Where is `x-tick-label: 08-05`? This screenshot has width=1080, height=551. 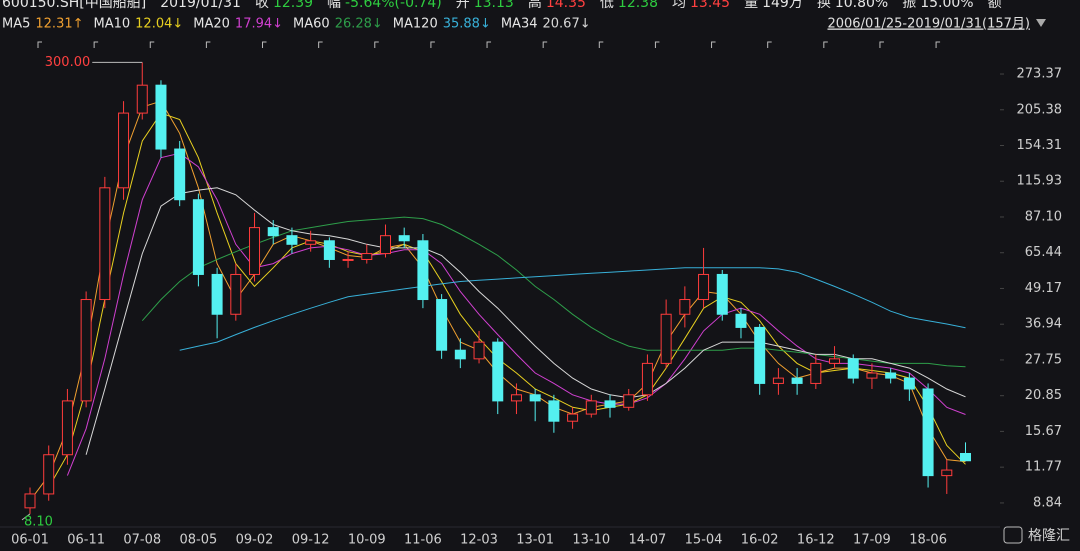
x-tick-label: 08-05 is located at coordinates (198, 540).